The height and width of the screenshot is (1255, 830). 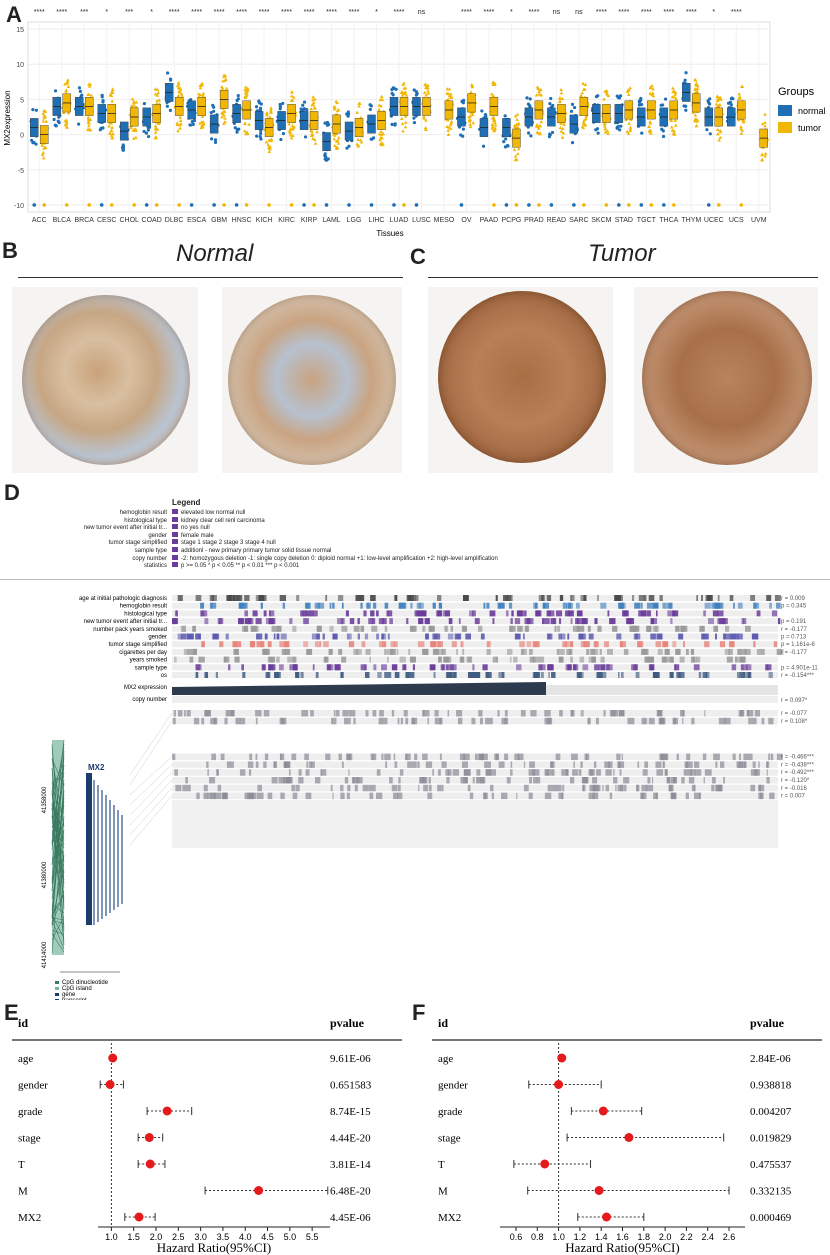 What do you see at coordinates (145, 614) in the screenshot?
I see `track-label: histological type` at bounding box center [145, 614].